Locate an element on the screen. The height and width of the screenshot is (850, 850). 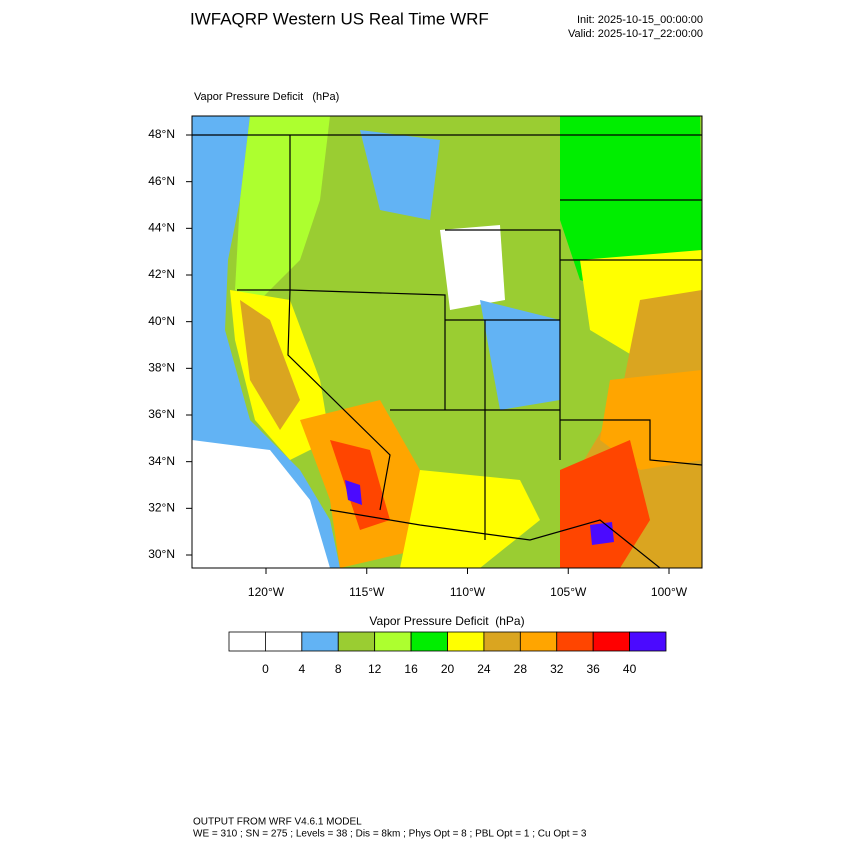
lat-tick-label: 36°N is located at coordinates (161, 414).